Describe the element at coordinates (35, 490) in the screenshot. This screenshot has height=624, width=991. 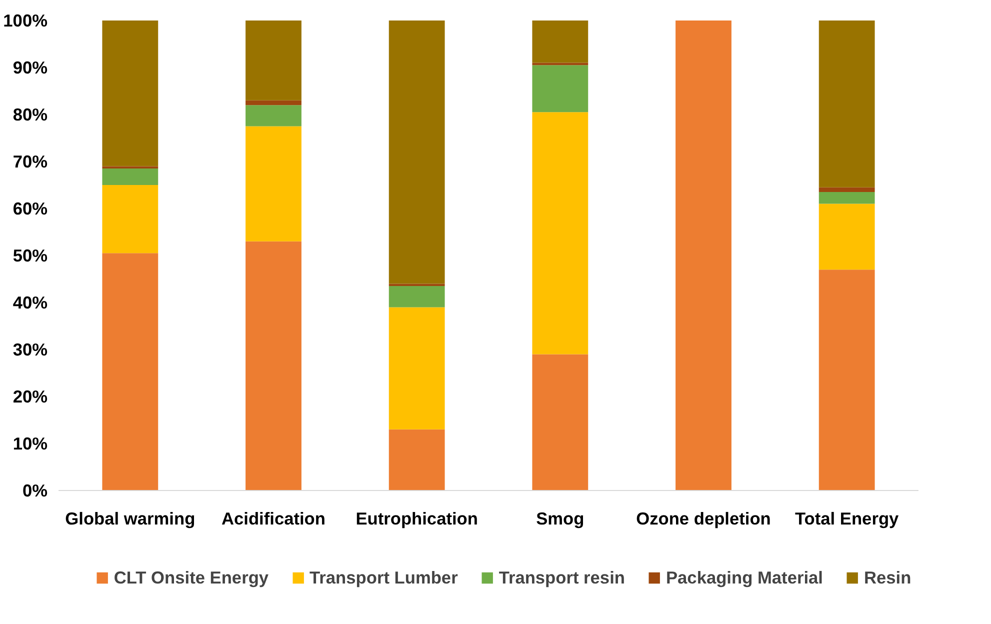
I see `y-tick-label: 0%` at that location.